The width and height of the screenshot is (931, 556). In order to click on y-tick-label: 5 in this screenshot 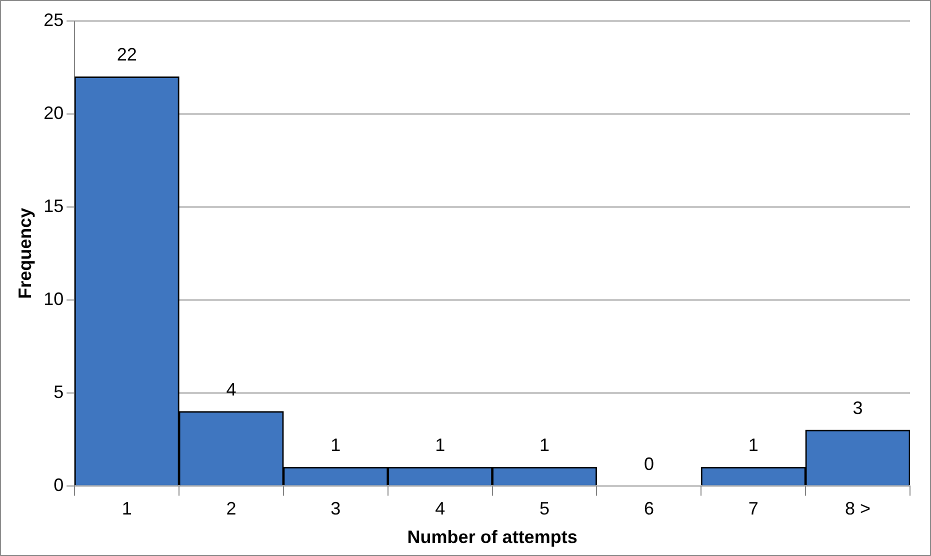, I will do `click(59, 392)`.